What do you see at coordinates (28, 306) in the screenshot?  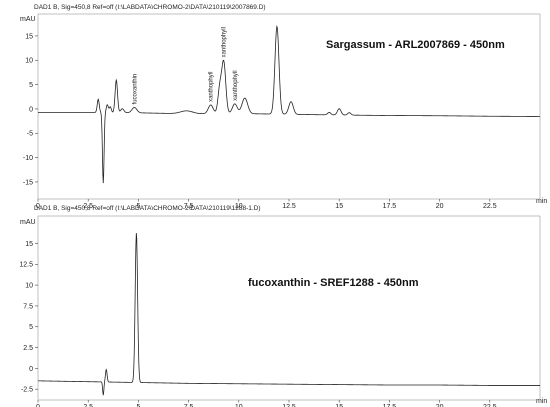 I see `y-tick-label: 7.5` at bounding box center [28, 306].